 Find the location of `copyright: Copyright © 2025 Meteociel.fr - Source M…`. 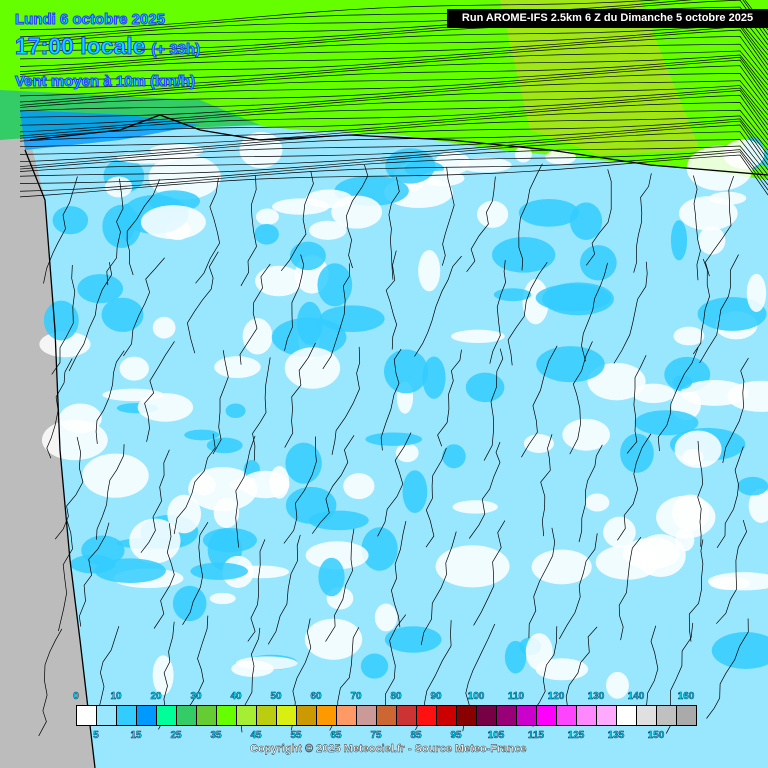

copyright: Copyright © 2025 Meteociel.fr - Source M… is located at coordinates (388, 749).